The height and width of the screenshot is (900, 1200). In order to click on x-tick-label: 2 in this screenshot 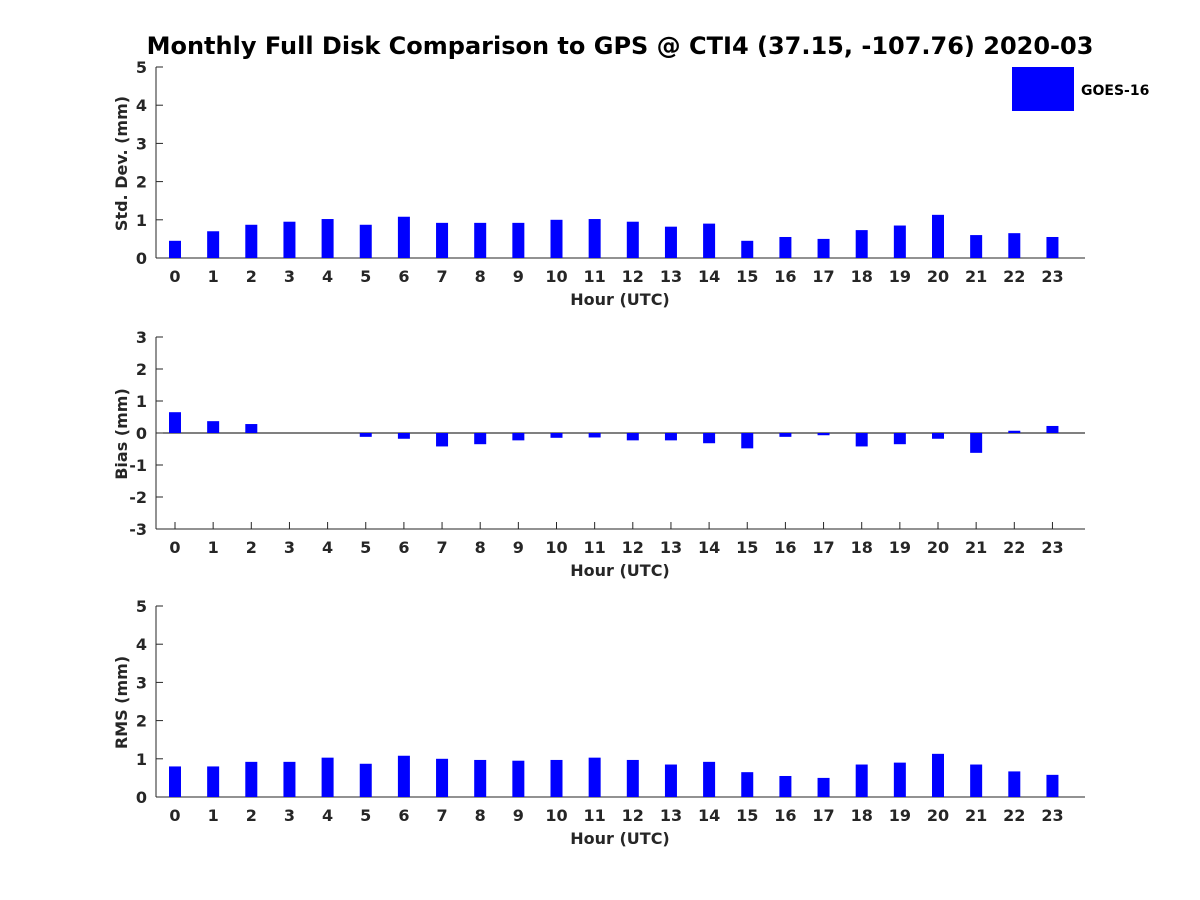, I will do `click(251, 276)`.